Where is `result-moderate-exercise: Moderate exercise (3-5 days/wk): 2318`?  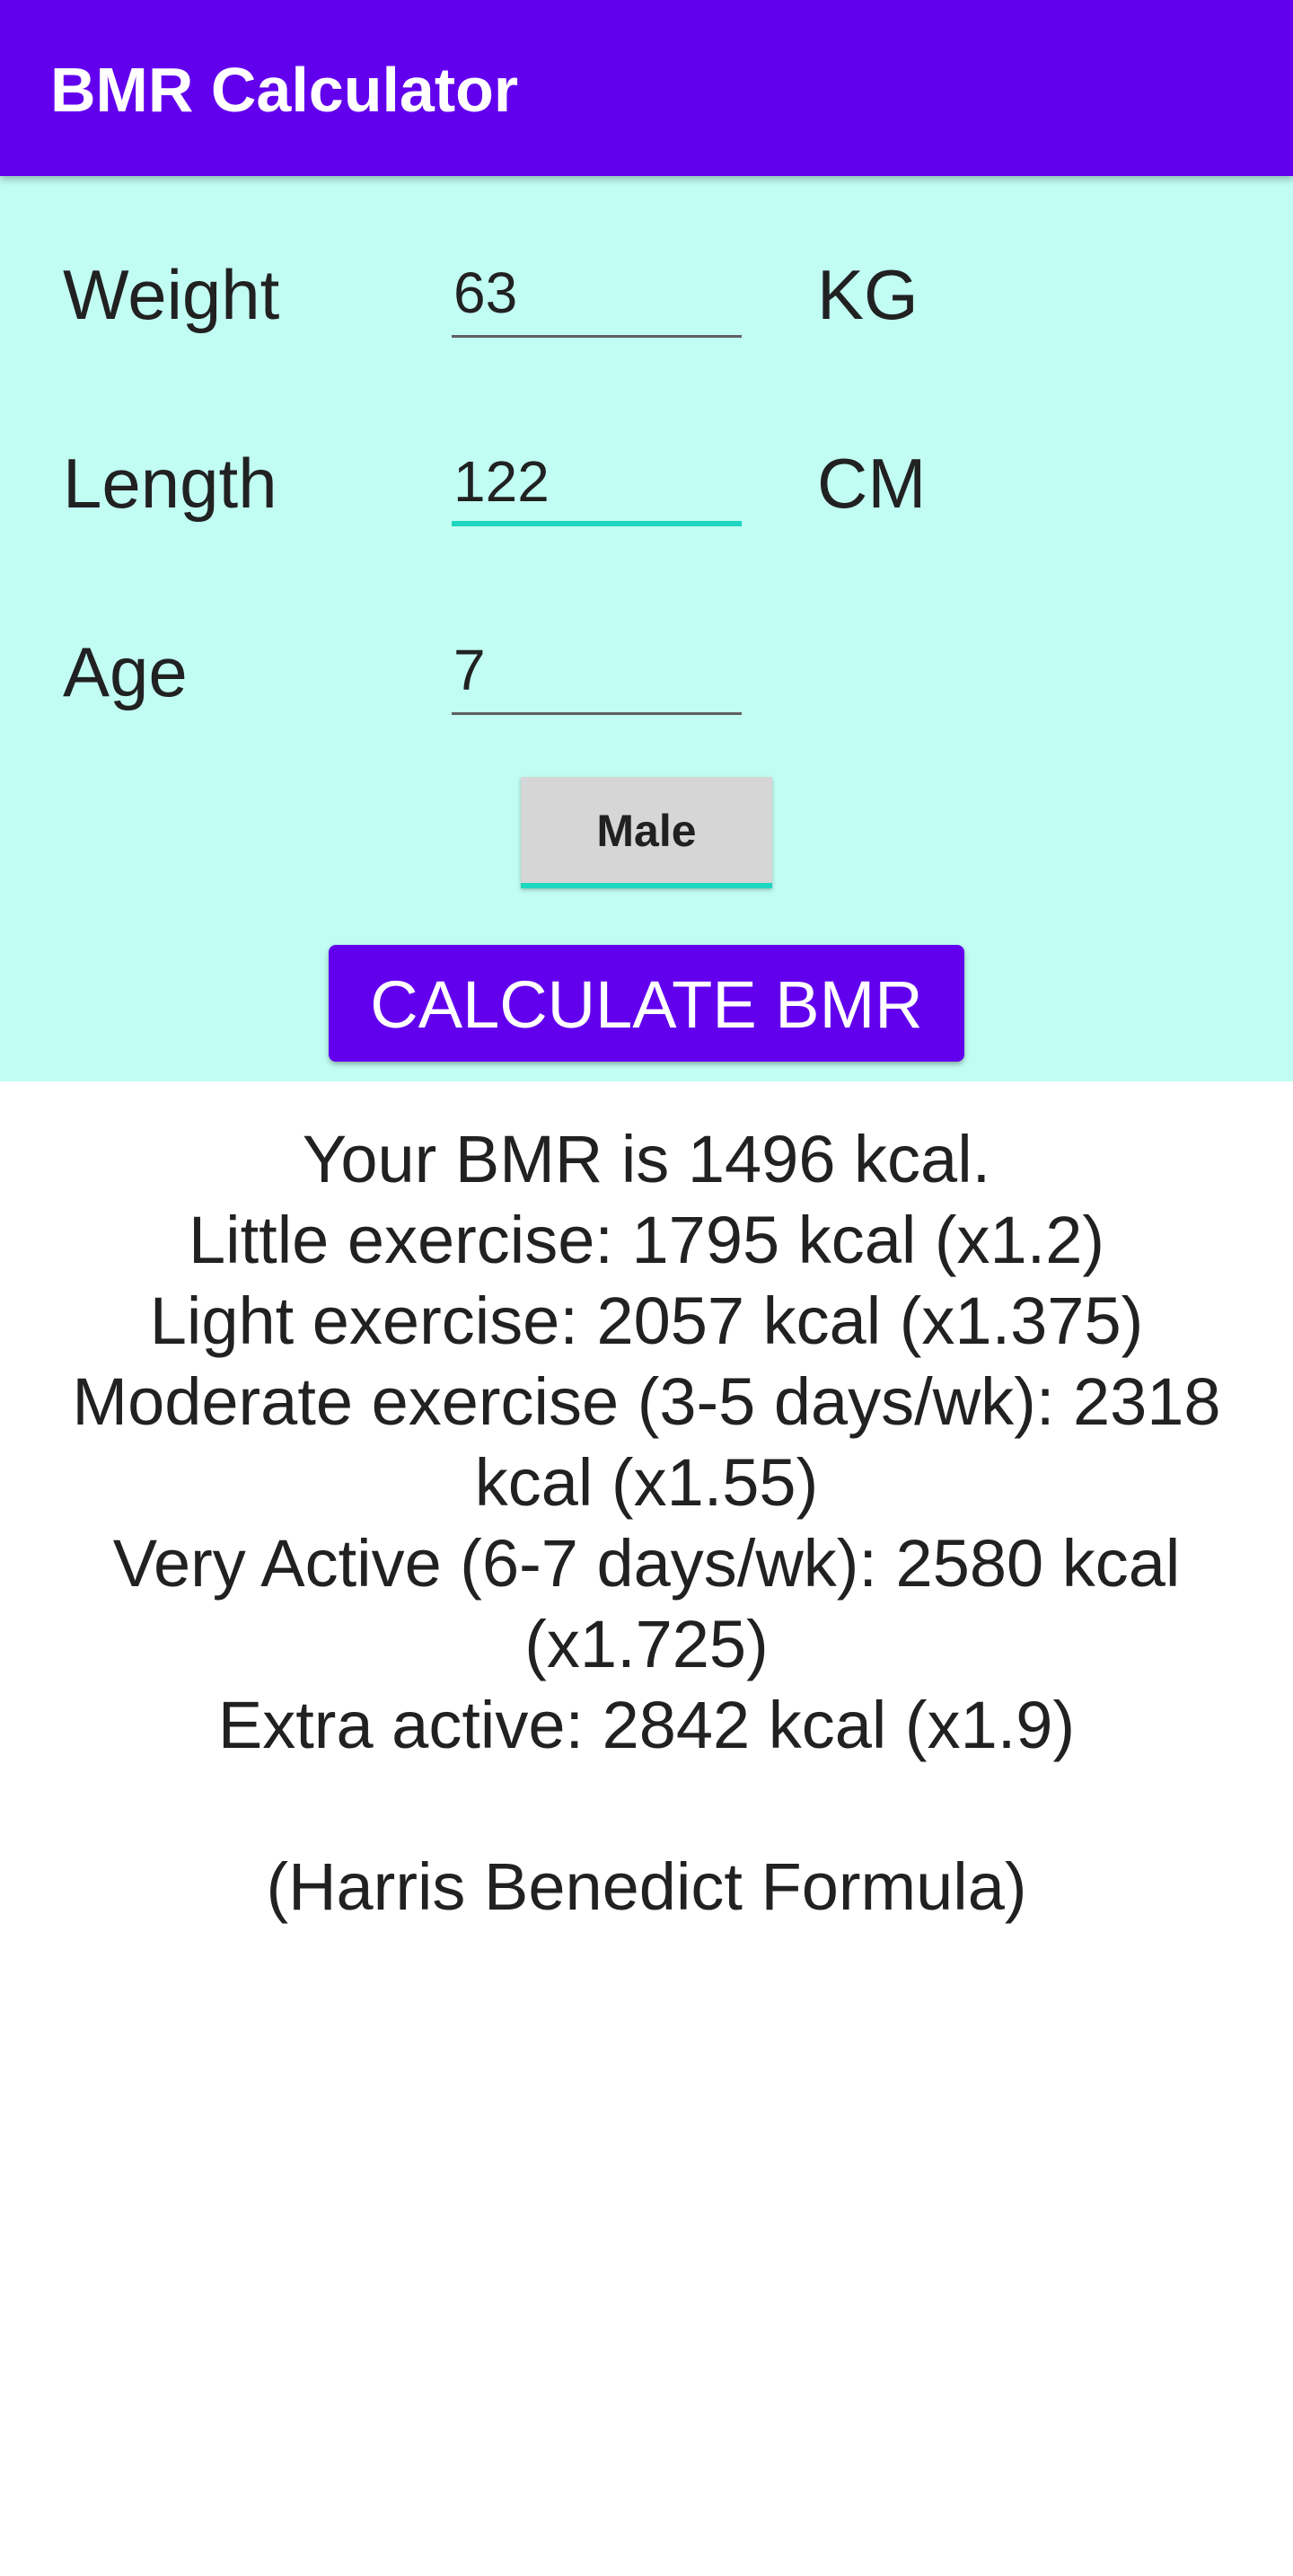 result-moderate-exercise: Moderate exercise (3-5 days/wk): 2318 is located at coordinates (646, 1401).